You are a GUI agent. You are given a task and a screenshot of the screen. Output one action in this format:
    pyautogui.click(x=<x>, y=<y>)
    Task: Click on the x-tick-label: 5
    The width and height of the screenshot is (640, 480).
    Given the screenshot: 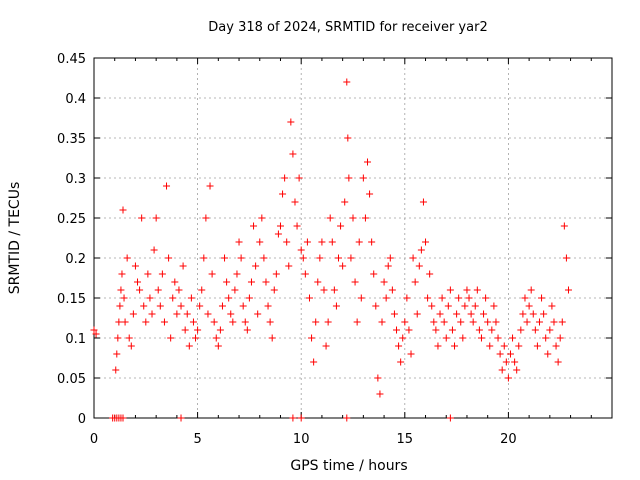 What is the action you would take?
    pyautogui.click(x=197, y=439)
    